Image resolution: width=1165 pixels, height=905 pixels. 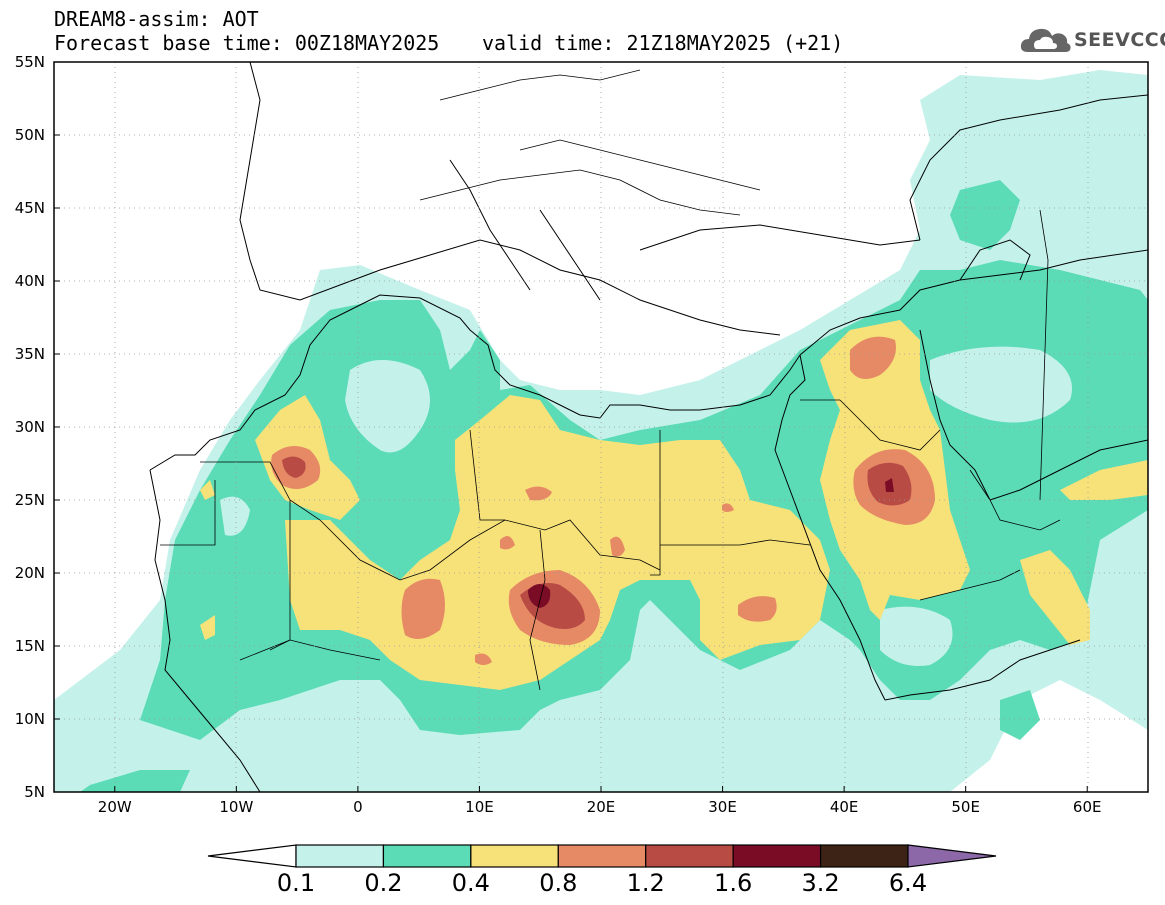 What do you see at coordinates (645, 883) in the screenshot?
I see `colorbar-label: 1.2` at bounding box center [645, 883].